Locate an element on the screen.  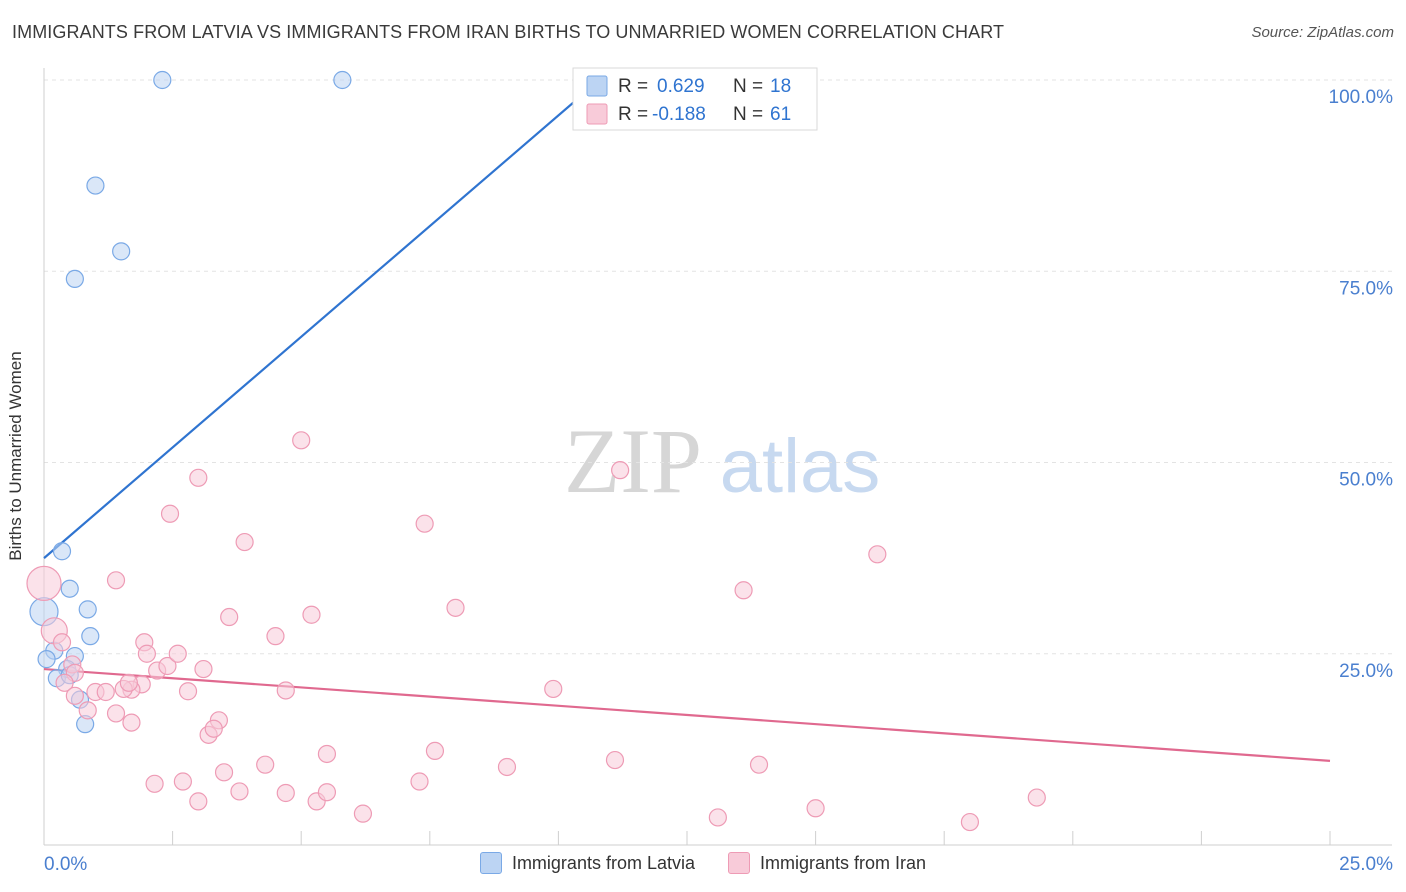
stats-legend-box is located at coordinates (695, 99).